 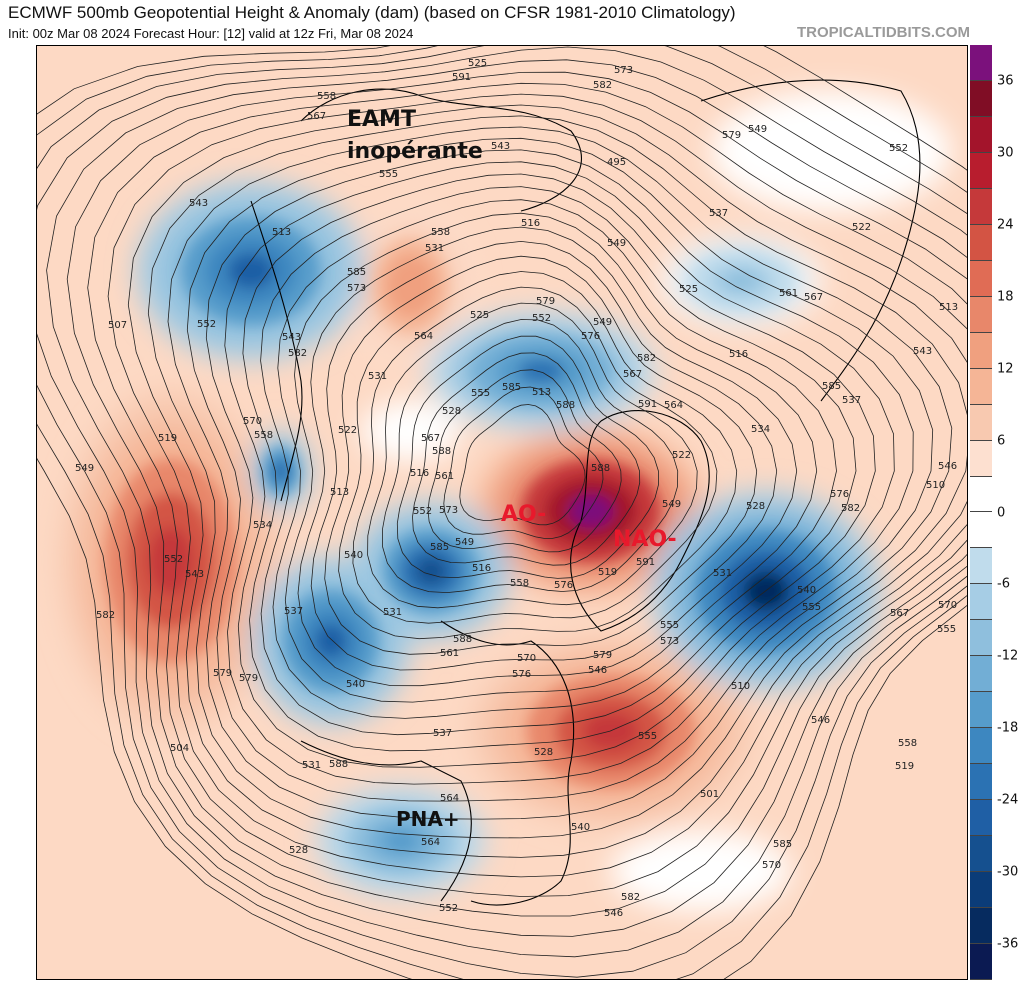 I want to click on scandinavia-trough-anomaly, so click(x=741, y=281).